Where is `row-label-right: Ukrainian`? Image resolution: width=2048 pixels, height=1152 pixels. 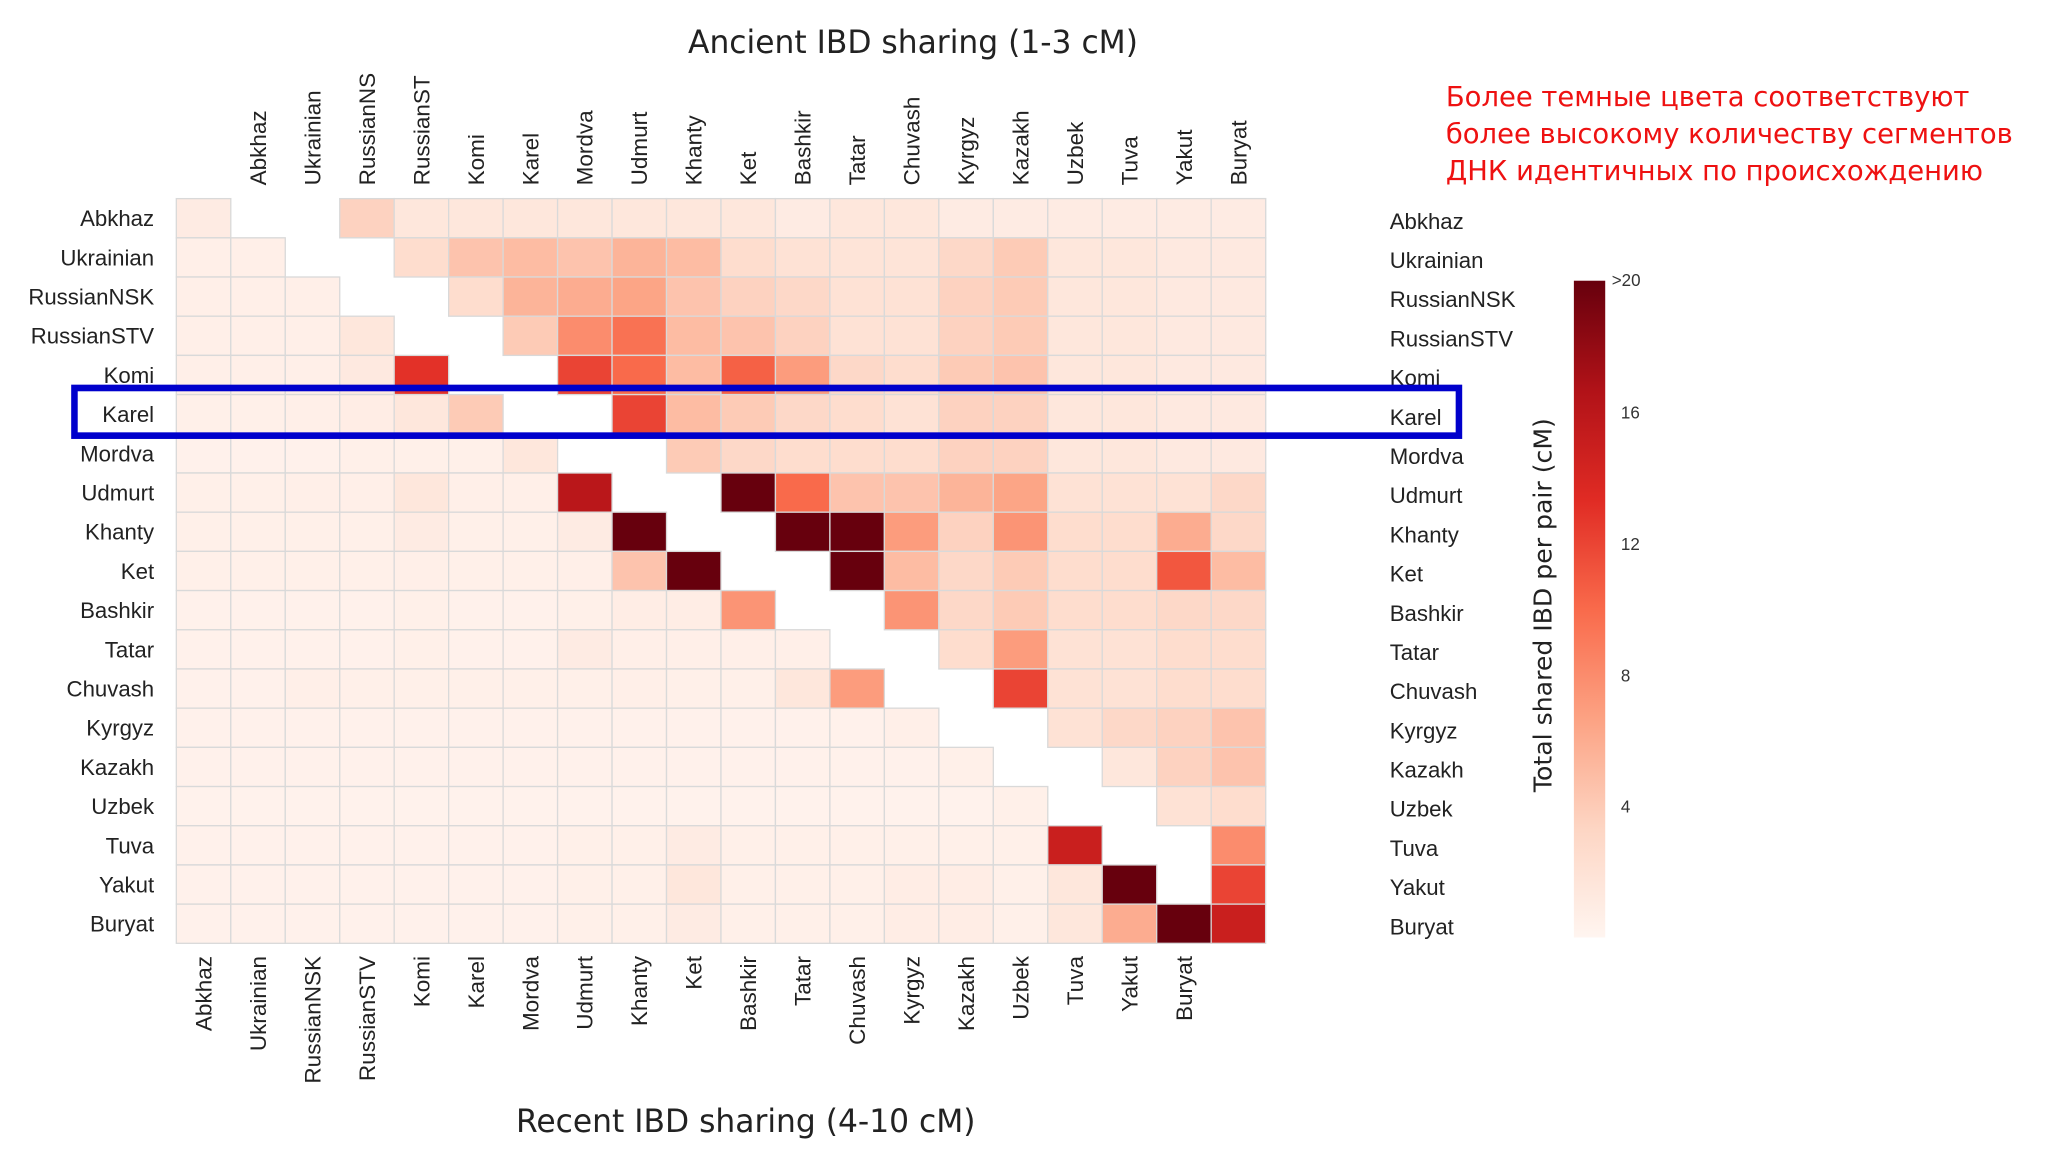
row-label-right: Ukrainian is located at coordinates (1437, 260).